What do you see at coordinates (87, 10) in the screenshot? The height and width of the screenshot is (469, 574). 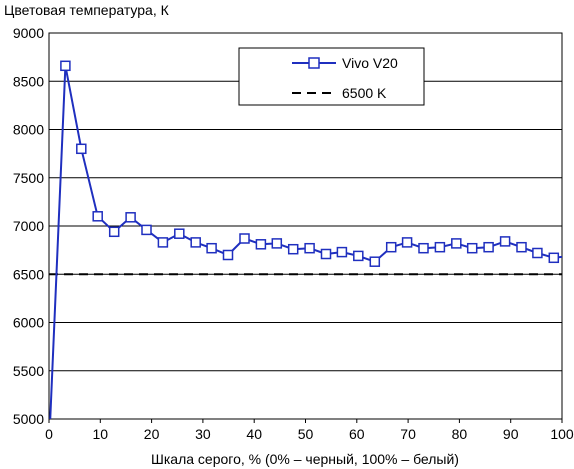 I see `y-axis-title: Цветовая температура, К` at bounding box center [87, 10].